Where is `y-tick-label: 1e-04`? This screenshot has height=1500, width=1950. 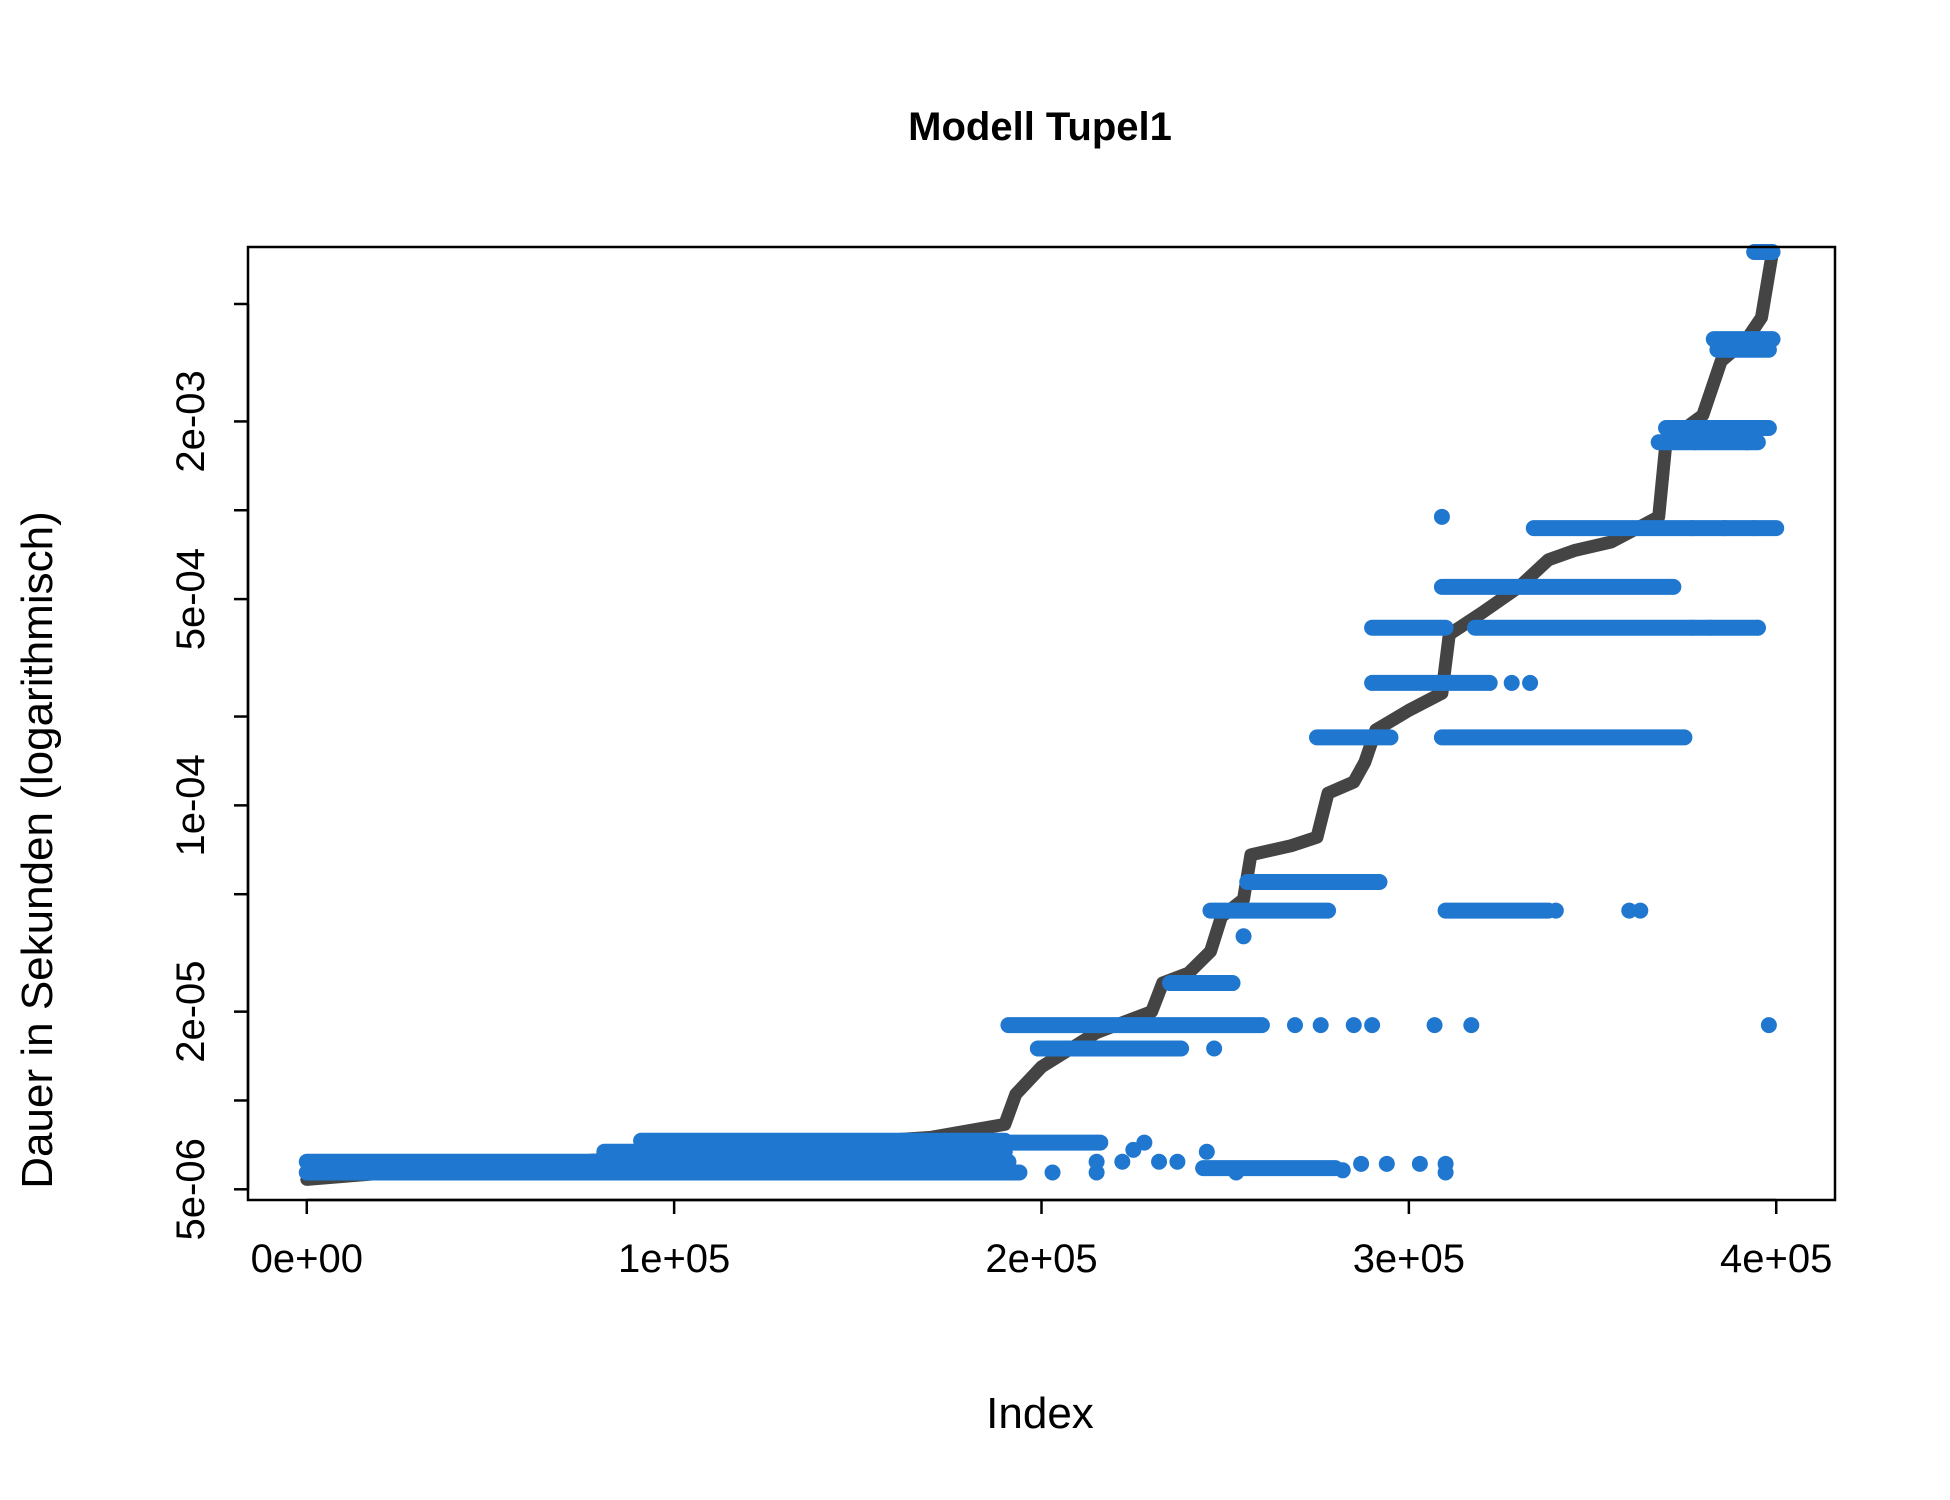
y-tick-label: 1e-04 is located at coordinates (191, 805).